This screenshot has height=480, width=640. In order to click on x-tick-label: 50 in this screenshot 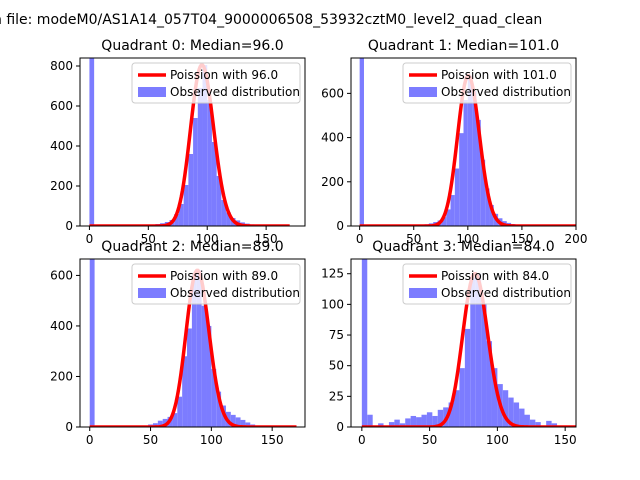, I will do `click(429, 440)`.